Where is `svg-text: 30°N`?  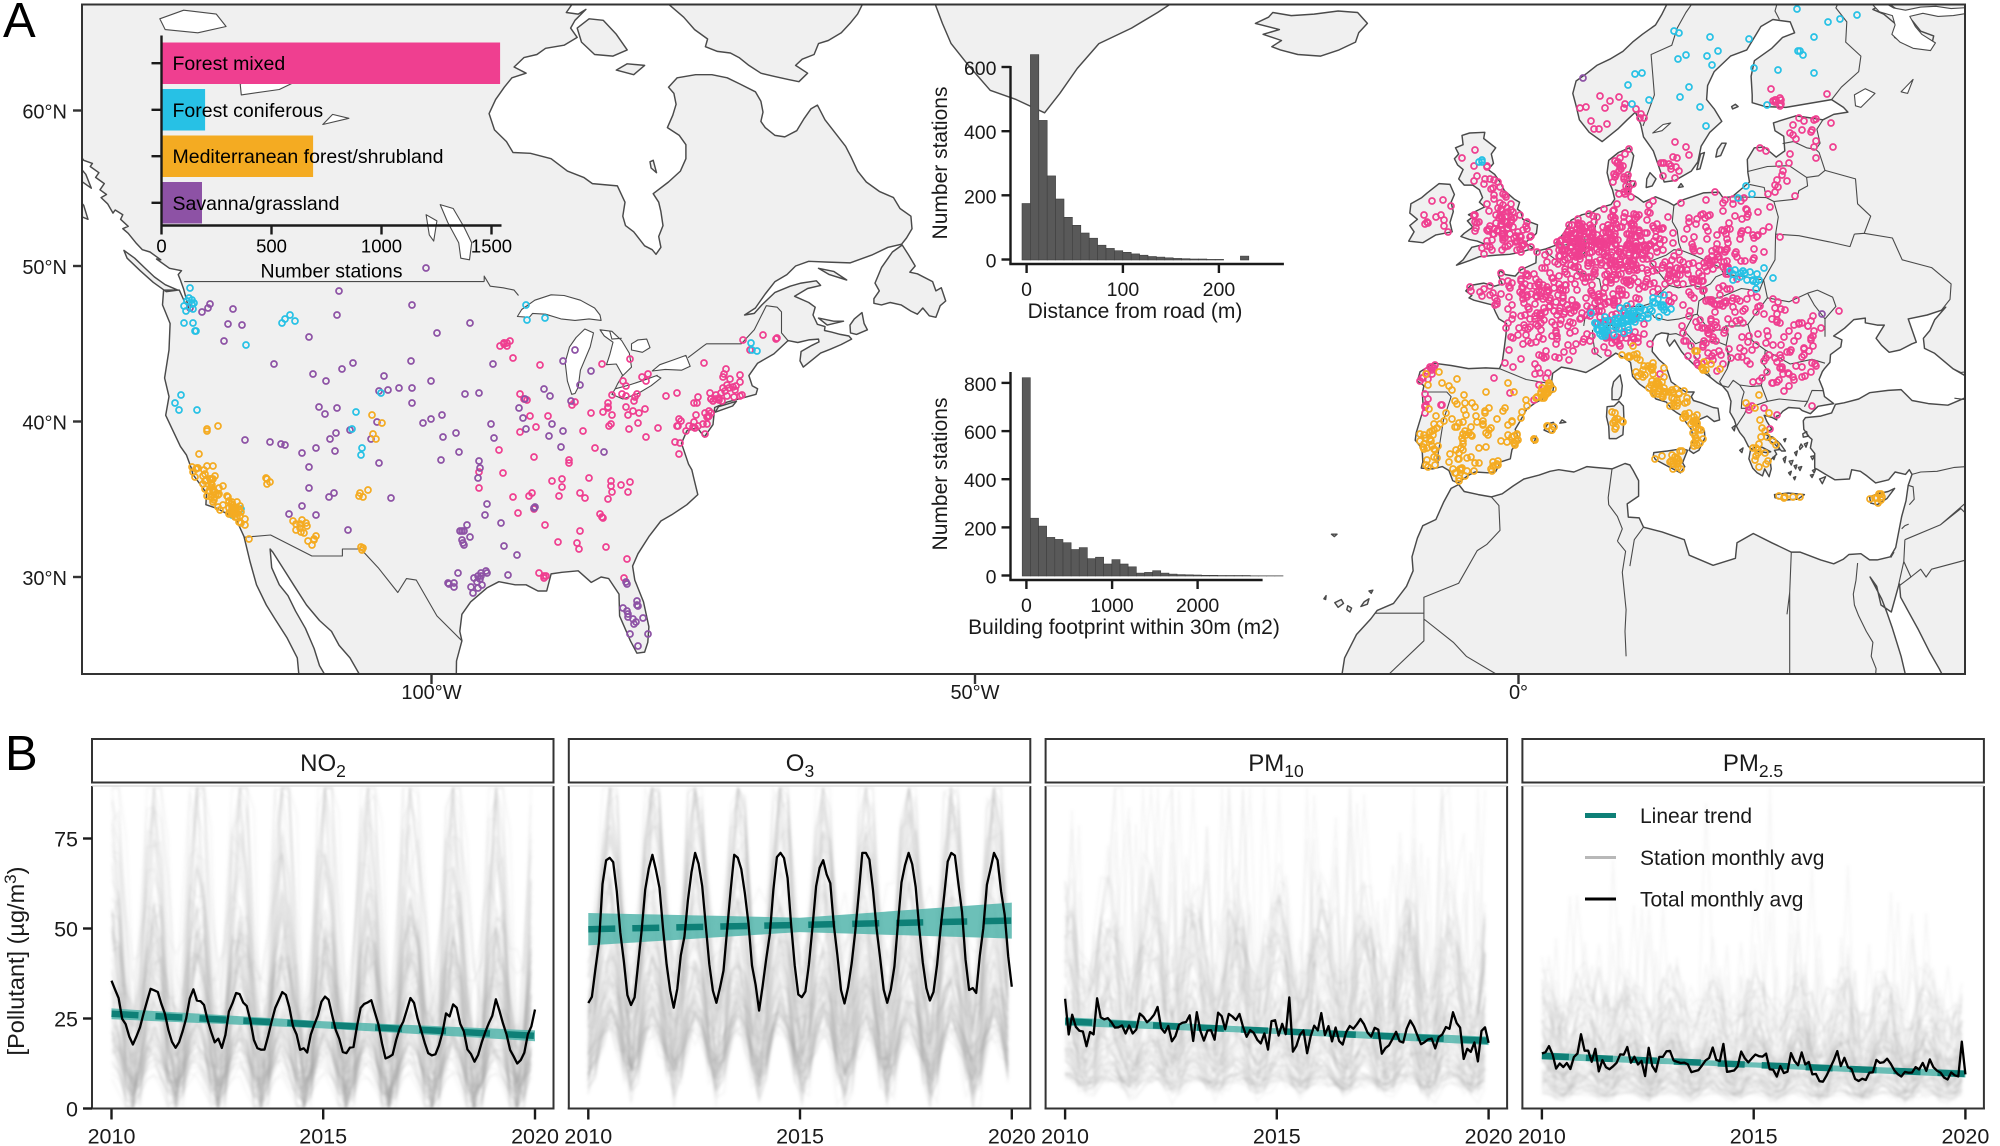
svg-text: 30°N is located at coordinates (44, 579).